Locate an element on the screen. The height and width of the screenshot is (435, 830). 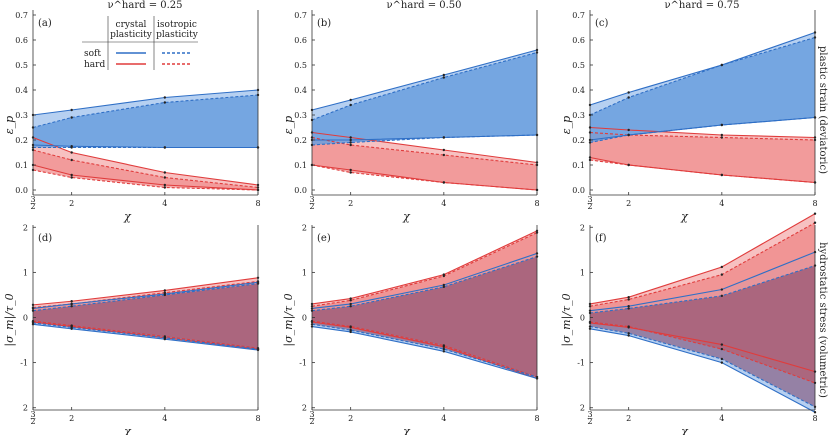
row-title-bottom: hydrostatic stress (volumetric) is located at coordinates (822, 320).